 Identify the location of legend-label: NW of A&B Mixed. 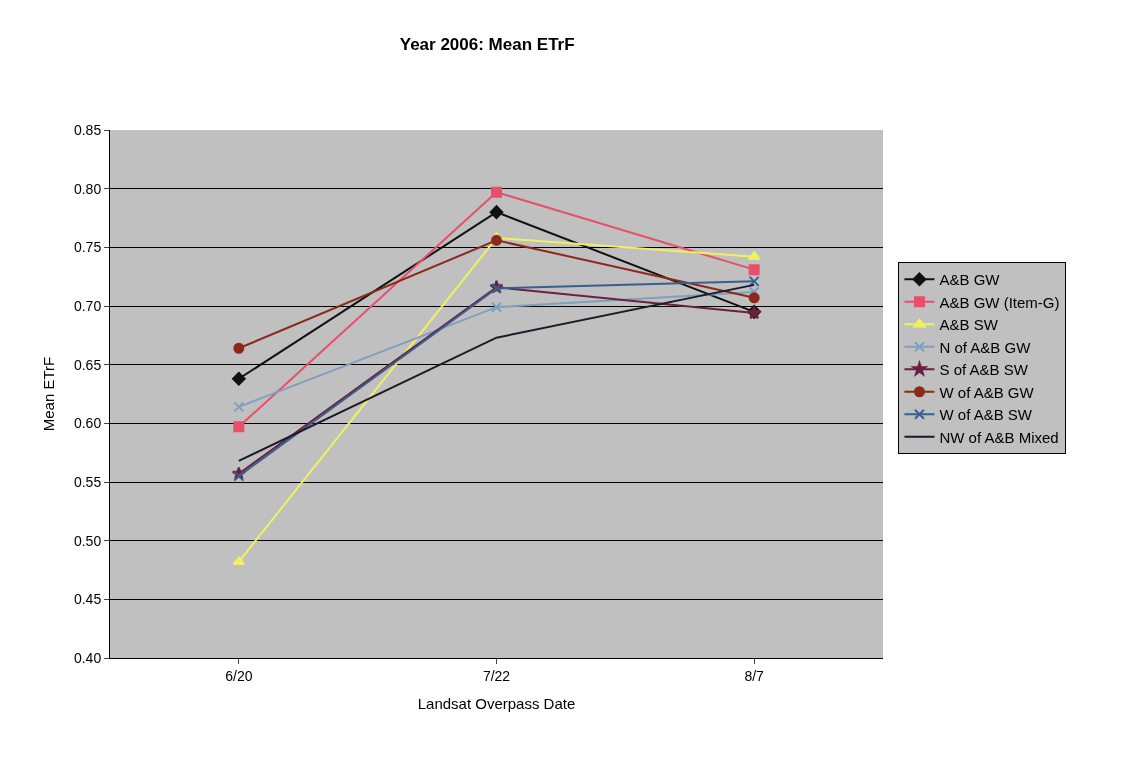
(999, 437).